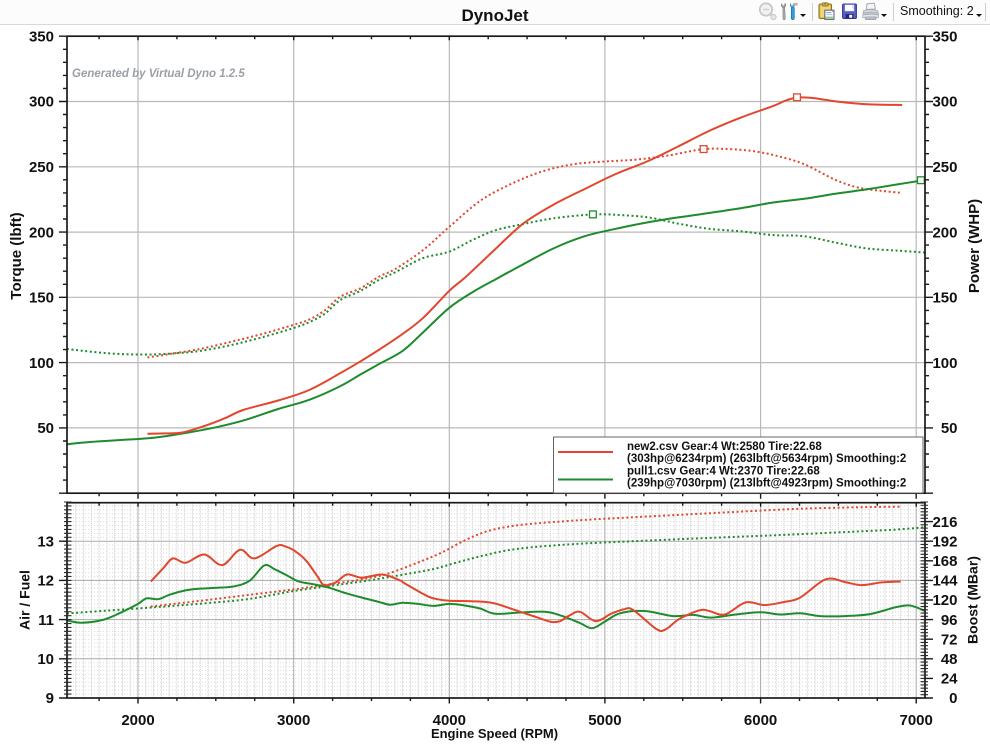  What do you see at coordinates (25, 600) in the screenshot?
I see `svg-text: Air / Fuel` at bounding box center [25, 600].